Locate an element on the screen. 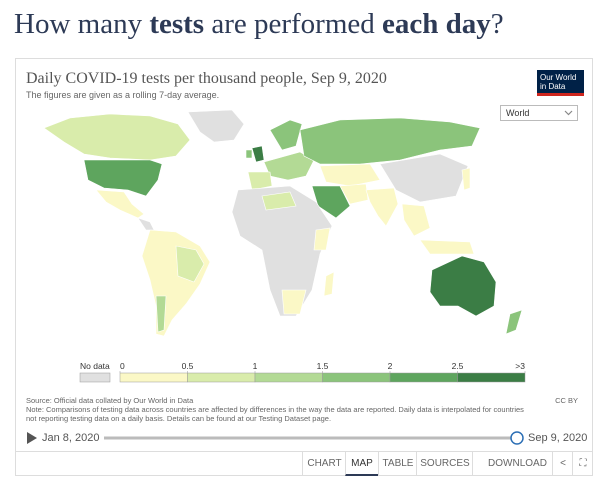  legend-label: 0 is located at coordinates (122, 366).